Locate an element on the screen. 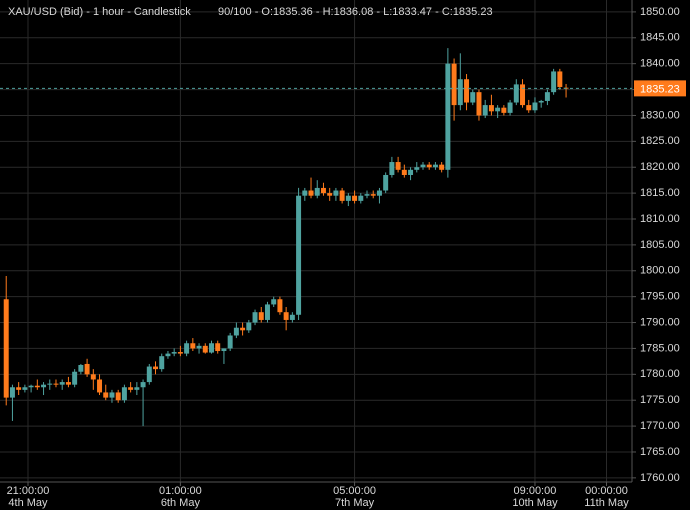  y-tick-label: 1775.00 is located at coordinates (660, 400).